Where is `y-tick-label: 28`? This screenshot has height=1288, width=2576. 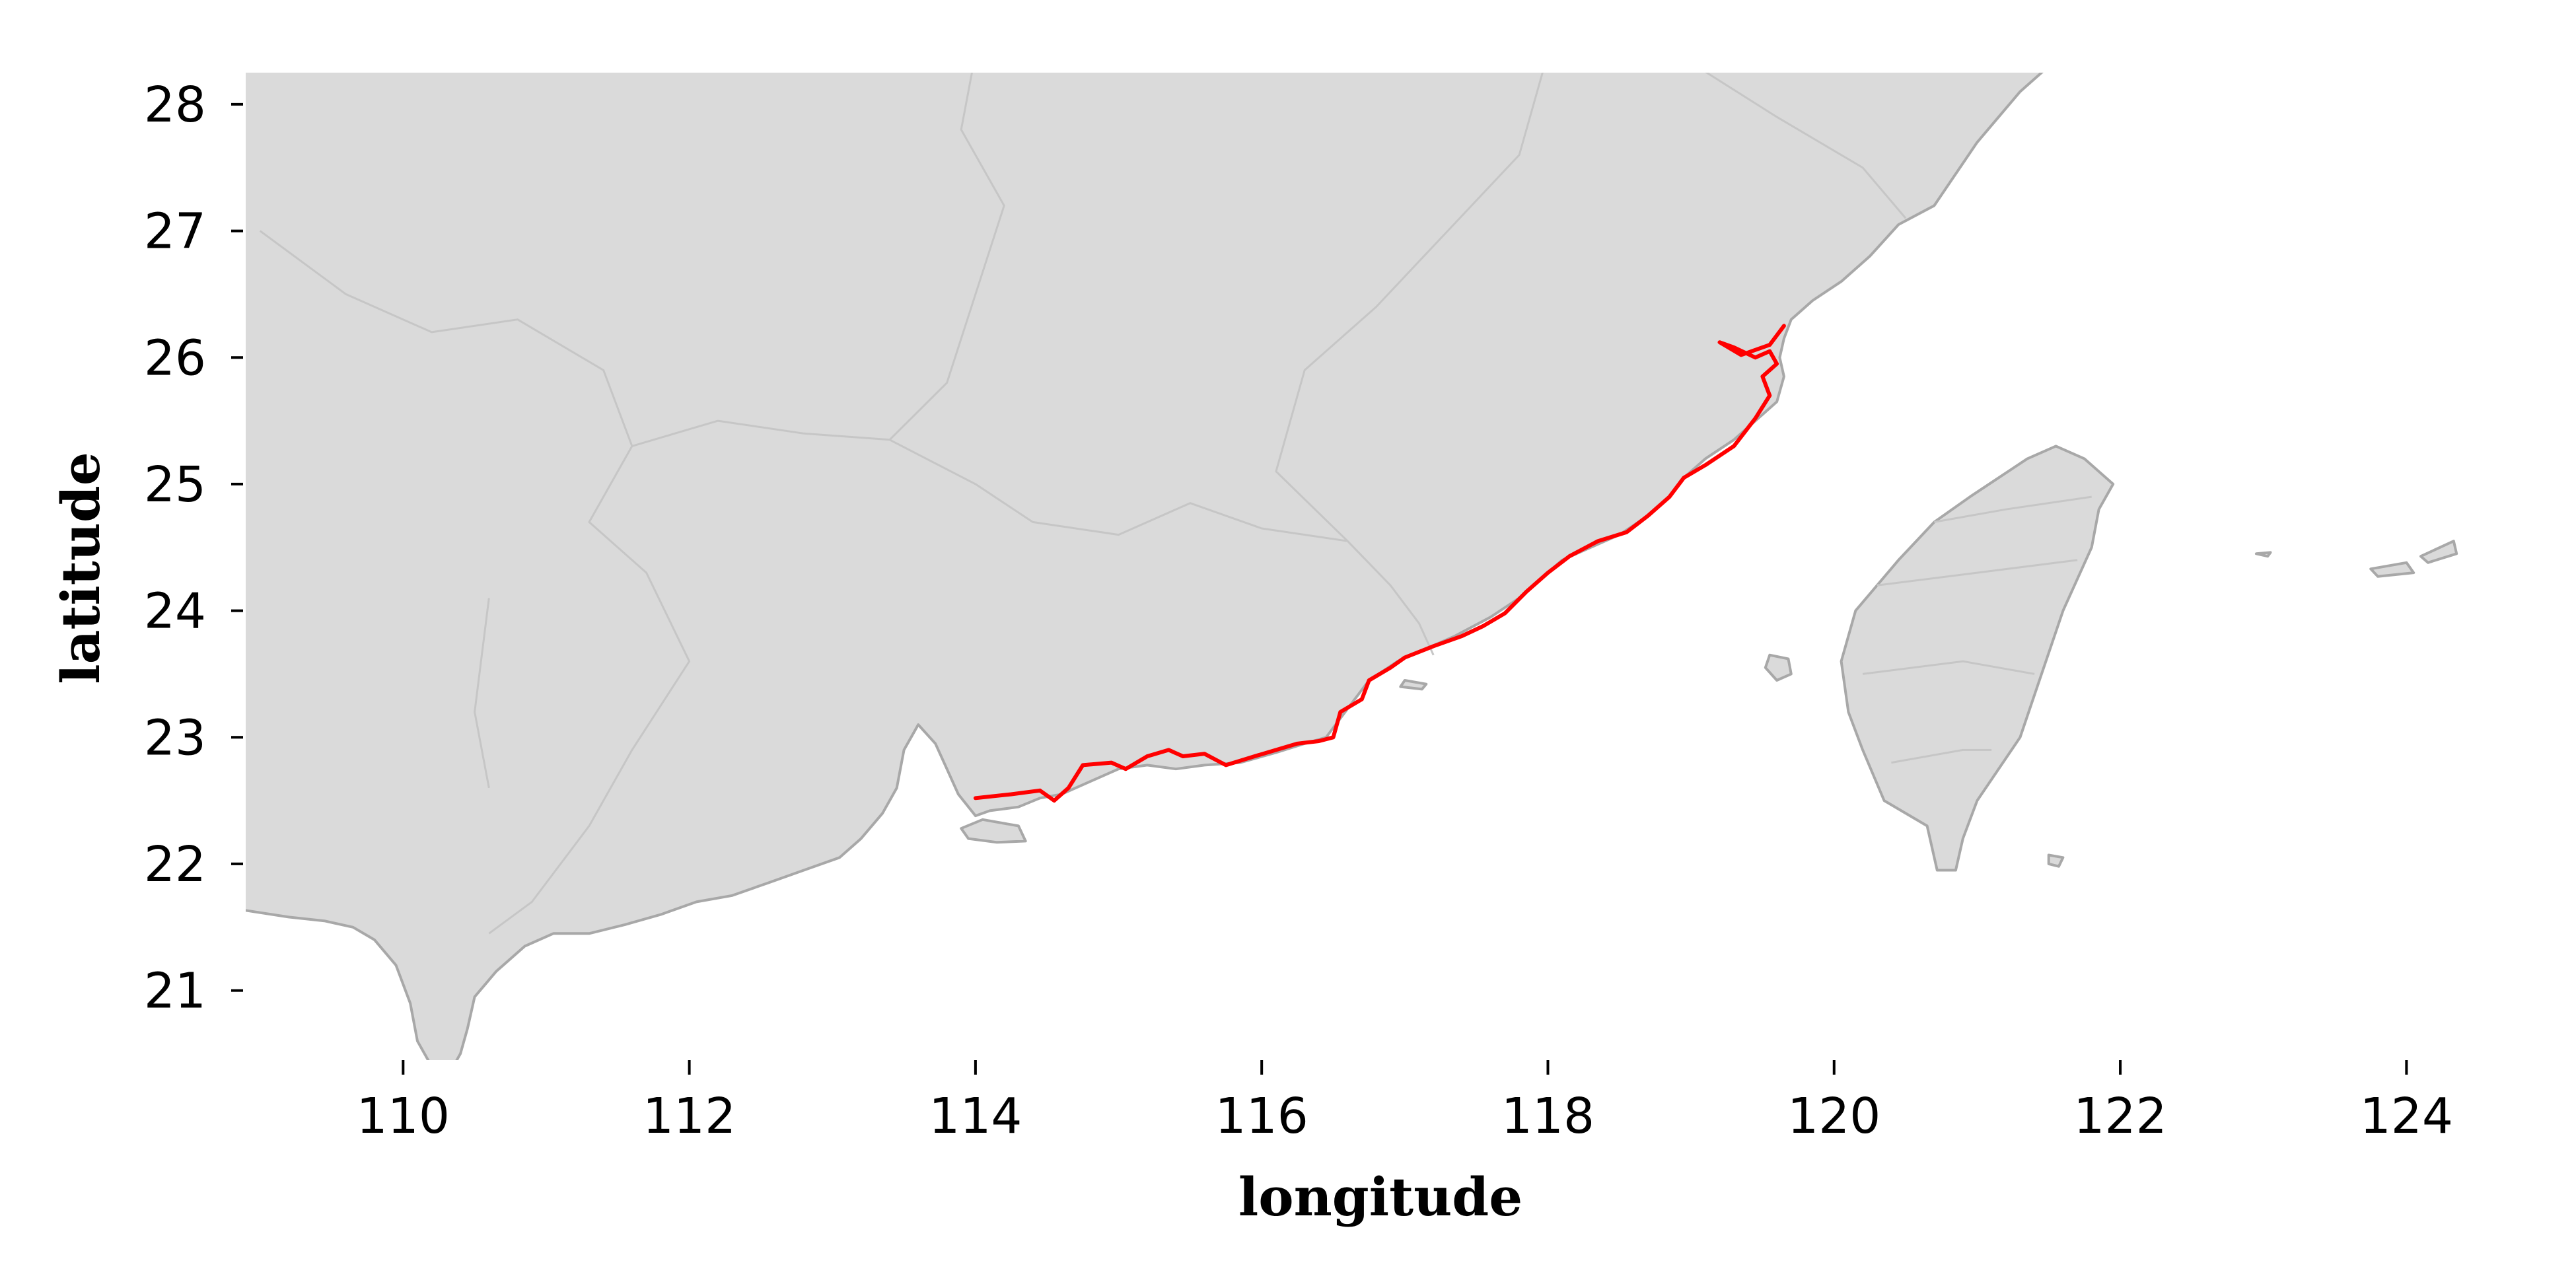
y-tick-label: 28 is located at coordinates (175, 105).